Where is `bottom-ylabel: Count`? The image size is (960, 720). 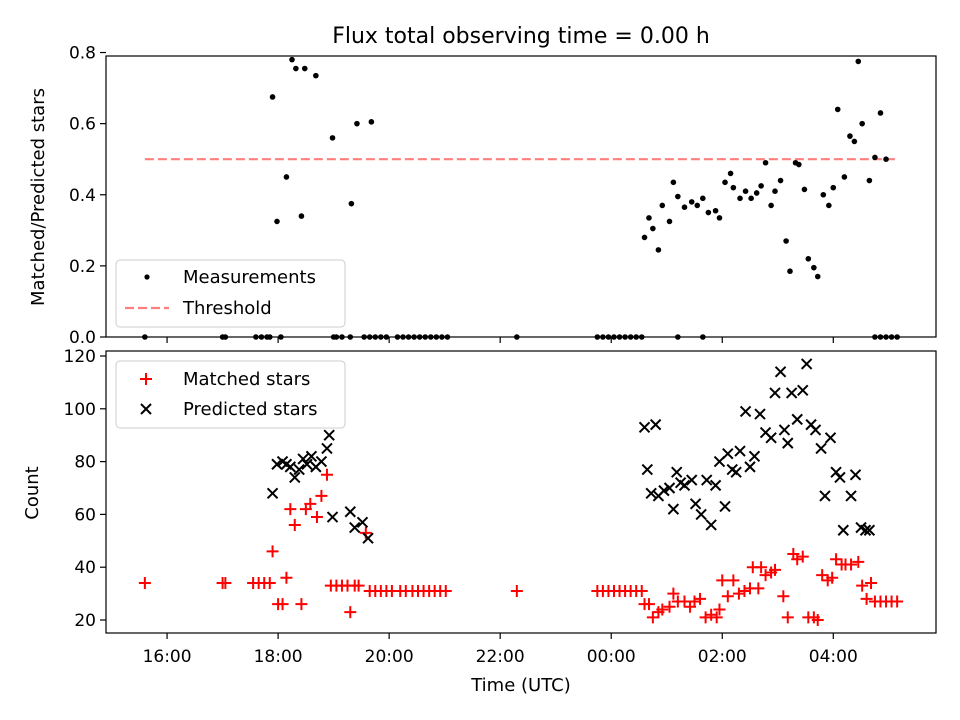 bottom-ylabel: Count is located at coordinates (32, 492).